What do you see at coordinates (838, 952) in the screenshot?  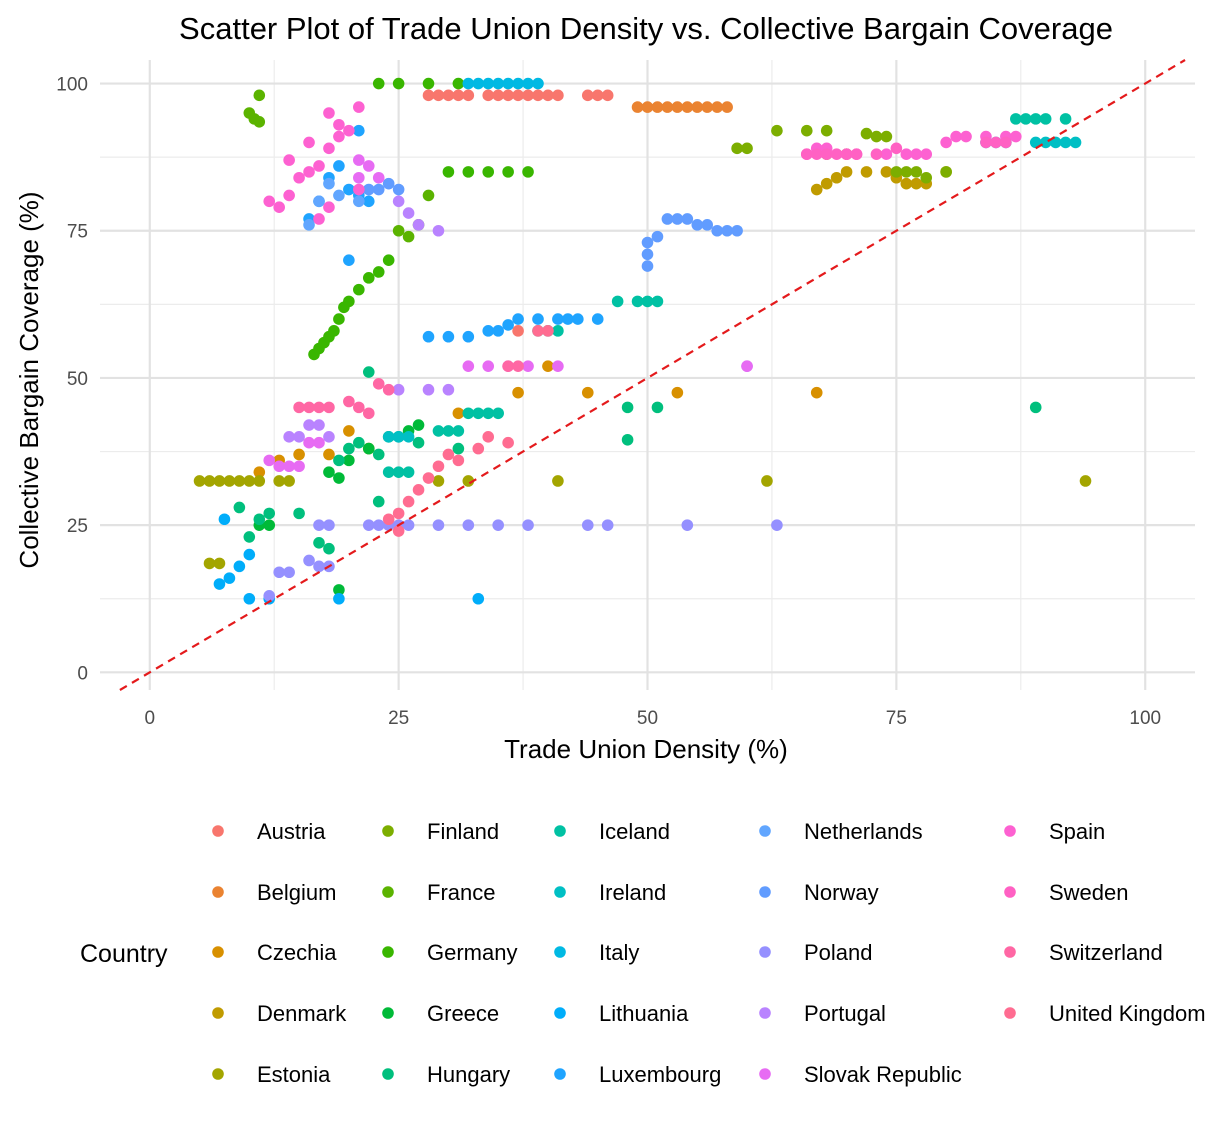 I see `legend-label: Poland` at bounding box center [838, 952].